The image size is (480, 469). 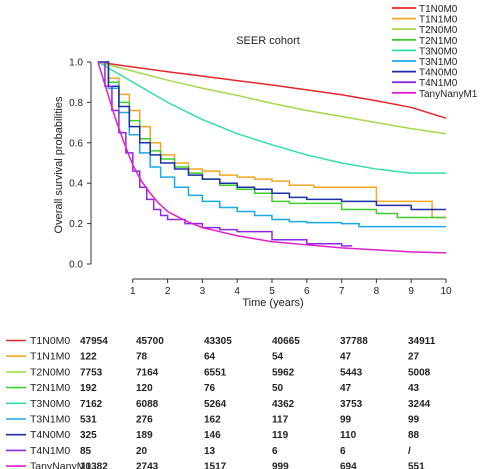 What do you see at coordinates (86, 451) in the screenshot?
I see `risk-cell: 85` at bounding box center [86, 451].